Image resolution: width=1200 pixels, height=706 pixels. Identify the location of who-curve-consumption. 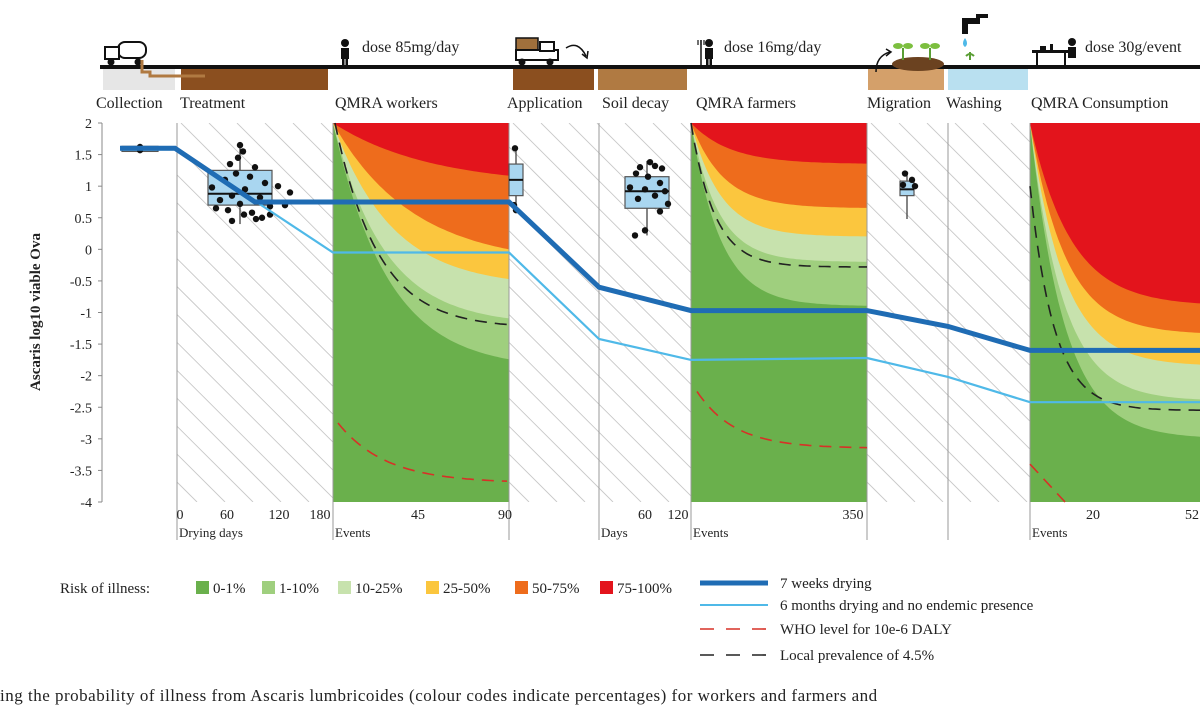
(1047, 483).